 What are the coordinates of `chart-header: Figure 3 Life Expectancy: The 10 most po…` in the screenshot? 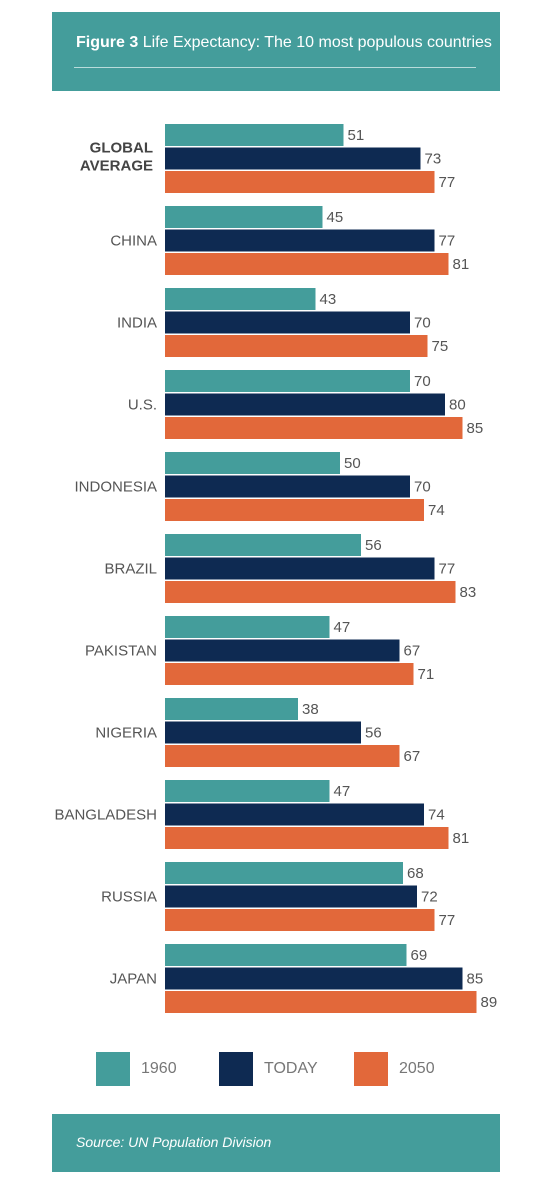 It's located at (276, 51).